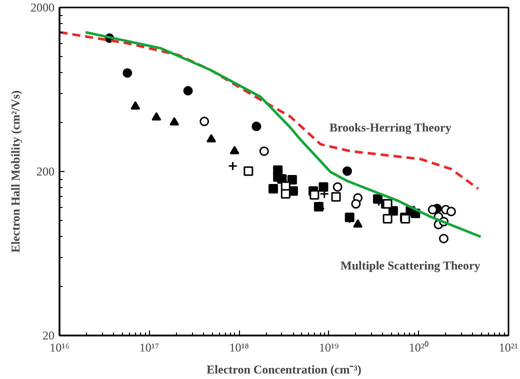  What do you see at coordinates (390, 127) in the screenshot?
I see `annotation: Brooks-Herring Theory` at bounding box center [390, 127].